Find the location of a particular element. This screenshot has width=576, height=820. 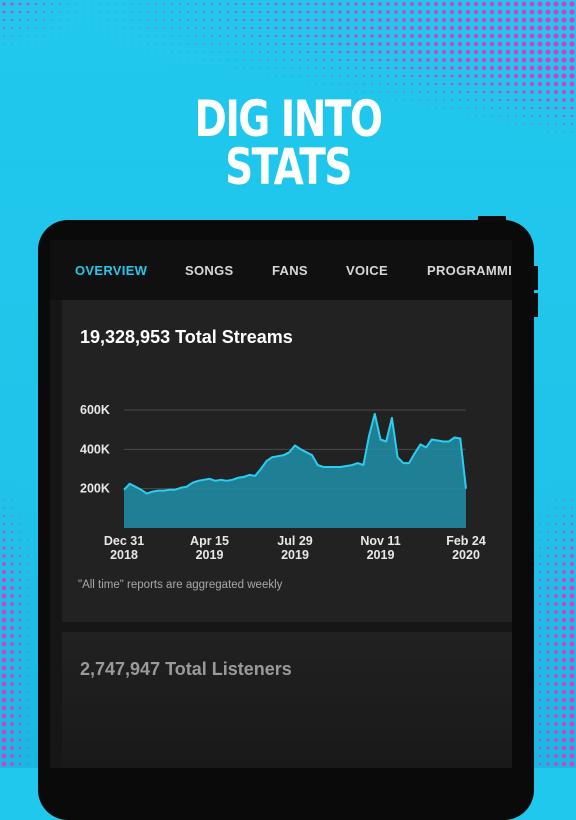

tab-voice: VOICE is located at coordinates (367, 270).